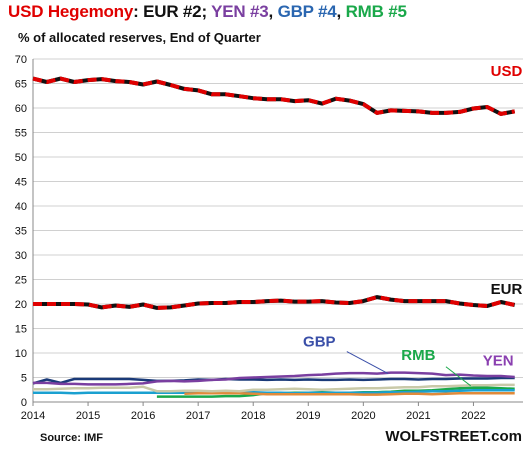 The image size is (530, 451). I want to click on x-tick-label: 2015, so click(88, 416).